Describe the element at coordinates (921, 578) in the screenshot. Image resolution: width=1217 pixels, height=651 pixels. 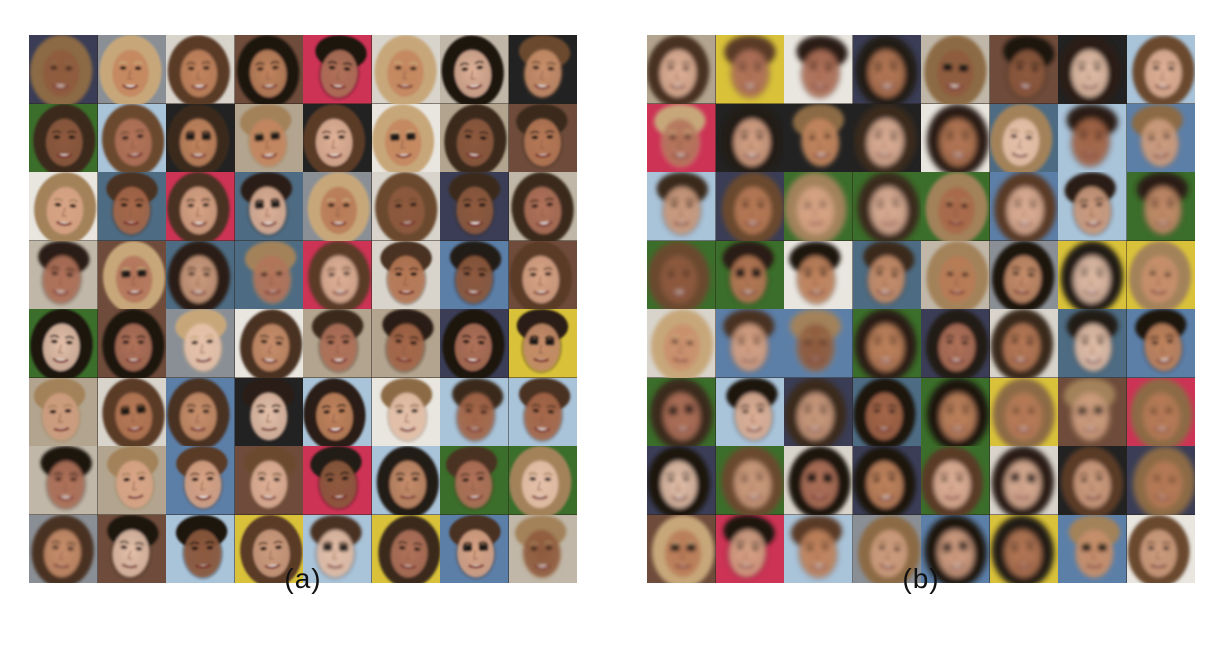
I see `caption-b: (b)` at that location.